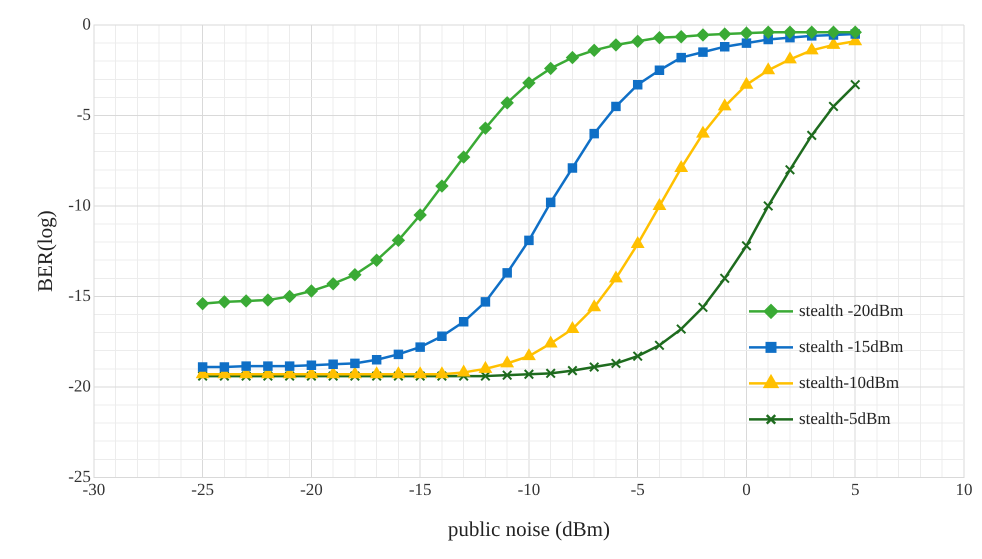  Describe the element at coordinates (45, 251) in the screenshot. I see `y-axis-title: BER(log)` at that location.